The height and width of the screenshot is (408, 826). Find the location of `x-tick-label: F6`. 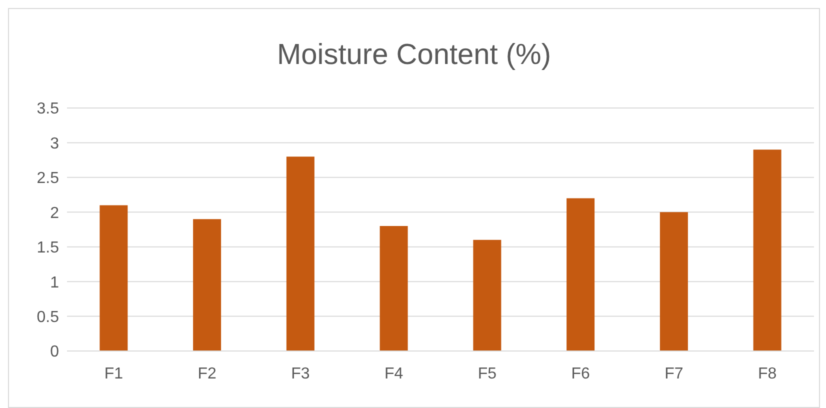

x-tick-label: F6 is located at coordinates (580, 373).